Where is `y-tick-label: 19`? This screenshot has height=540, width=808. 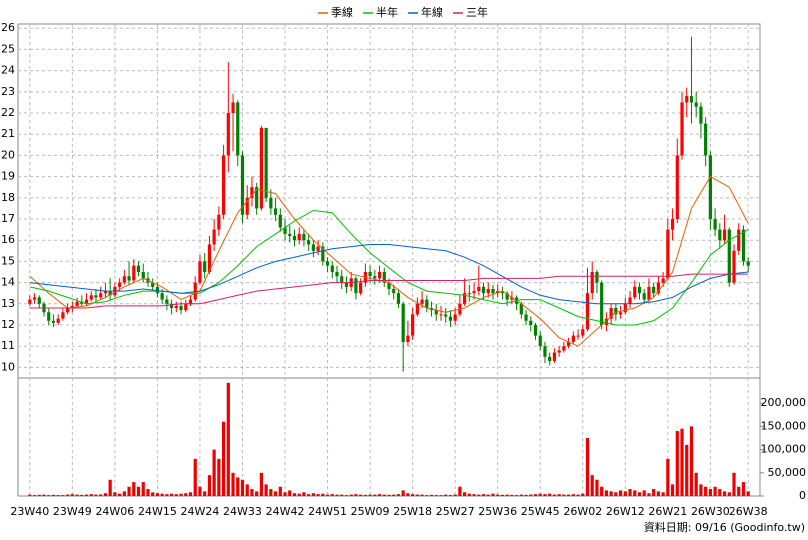
y-tick-label: 19 is located at coordinates (8, 176).